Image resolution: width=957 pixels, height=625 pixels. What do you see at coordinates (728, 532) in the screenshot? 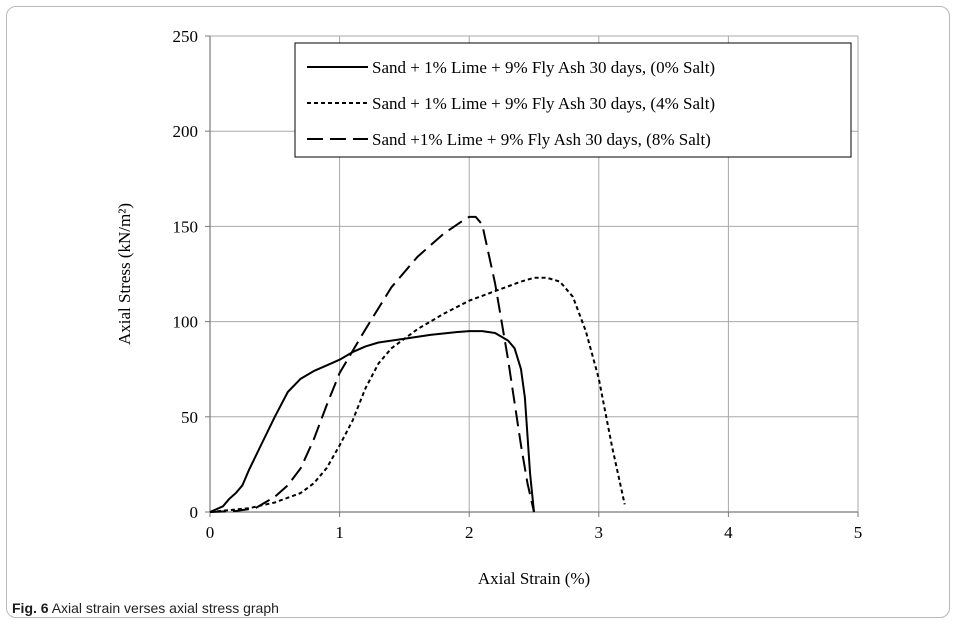
I see `x-tick-label: 4` at bounding box center [728, 532].